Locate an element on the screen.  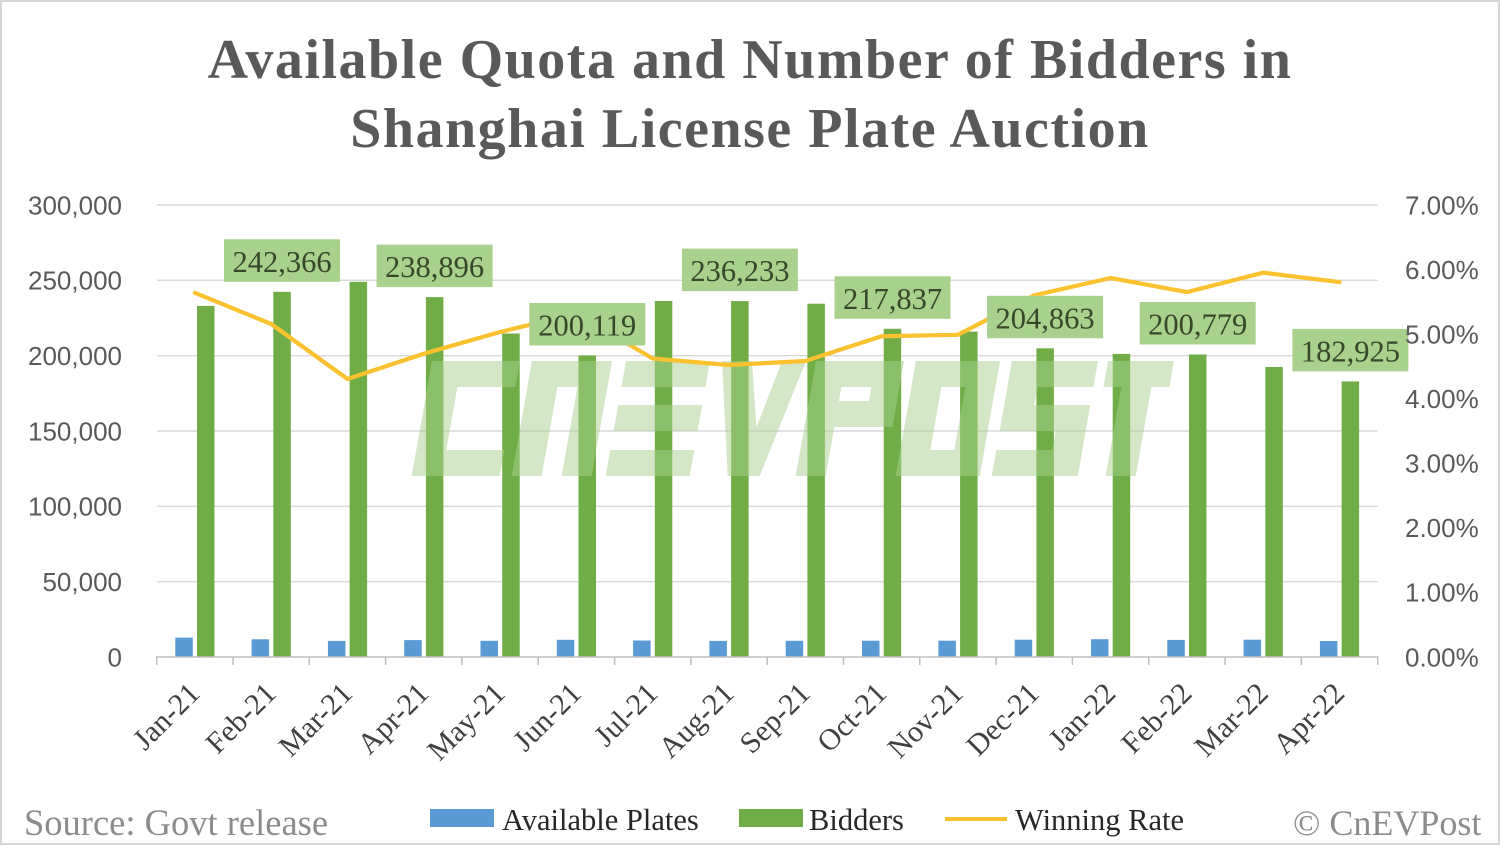
svg-text: 204,863 is located at coordinates (1045, 318).